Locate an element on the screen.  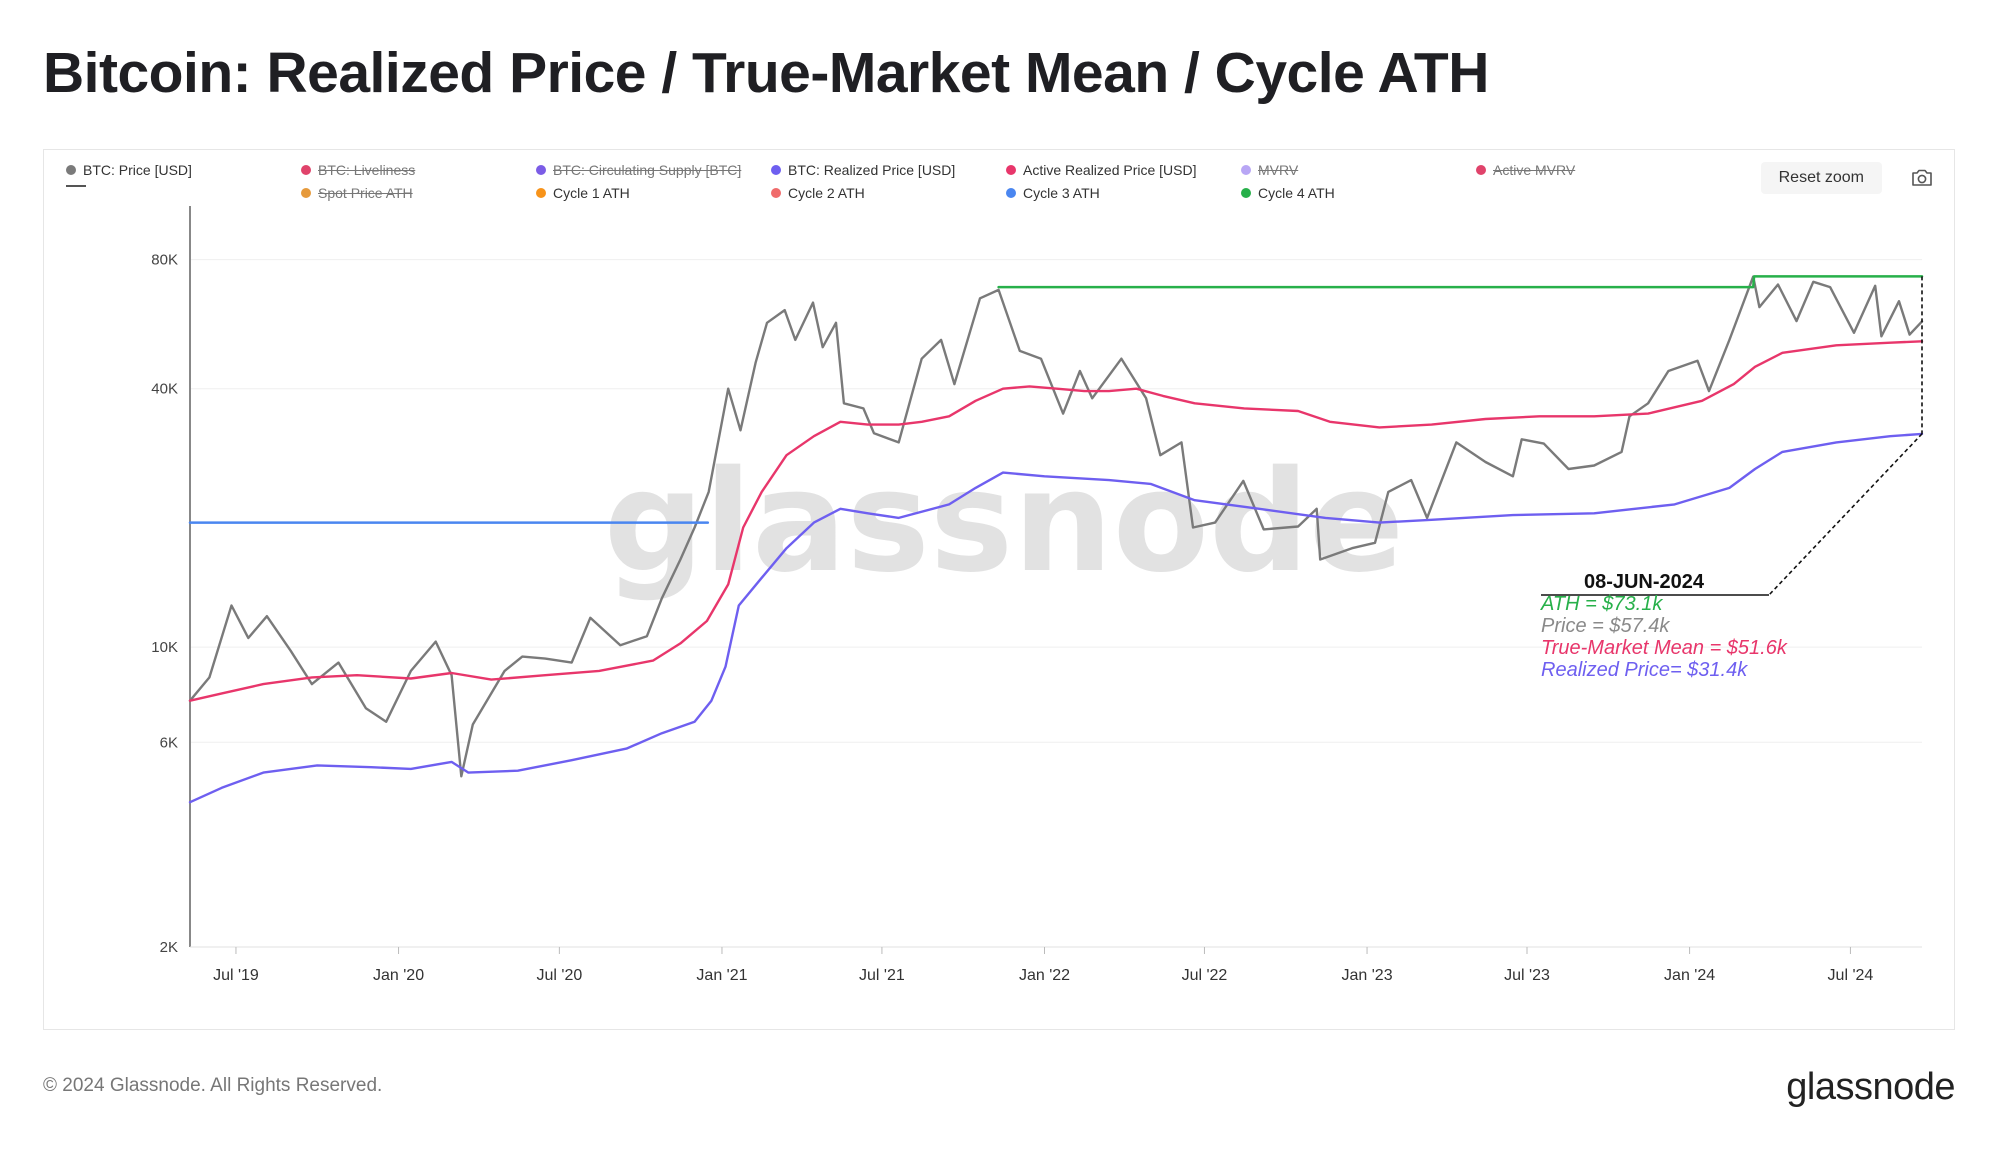
legend-item: Cycle 4 ATH is located at coordinates (1288, 193).